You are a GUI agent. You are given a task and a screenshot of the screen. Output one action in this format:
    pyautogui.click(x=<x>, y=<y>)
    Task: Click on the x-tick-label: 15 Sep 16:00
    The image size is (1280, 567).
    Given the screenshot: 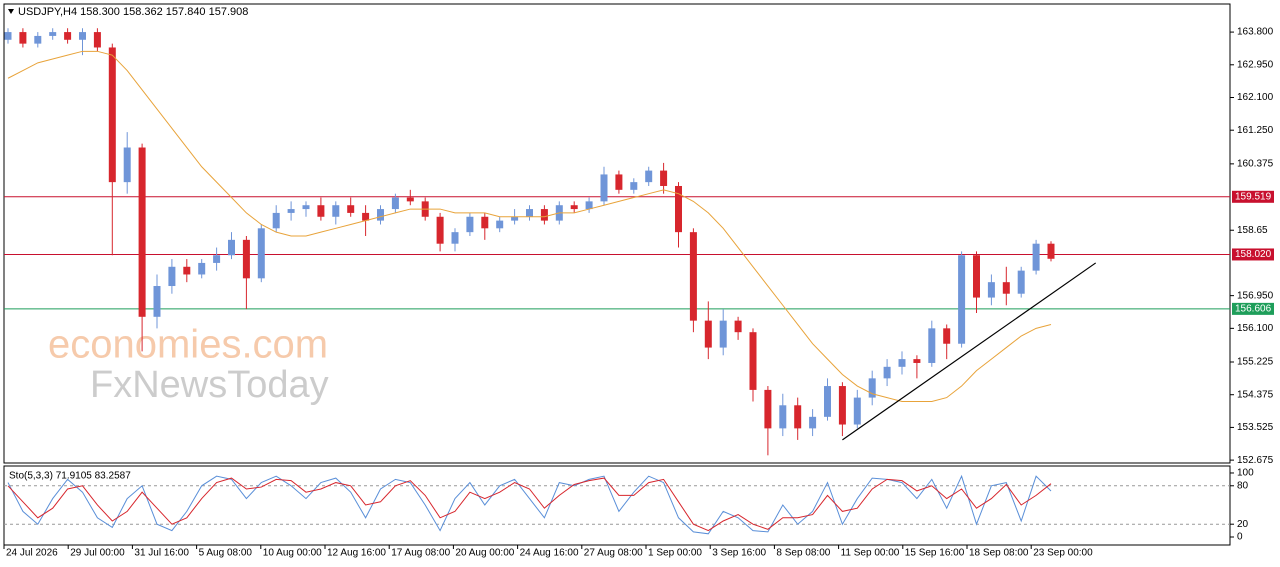 What is the action you would take?
    pyautogui.click(x=935, y=553)
    